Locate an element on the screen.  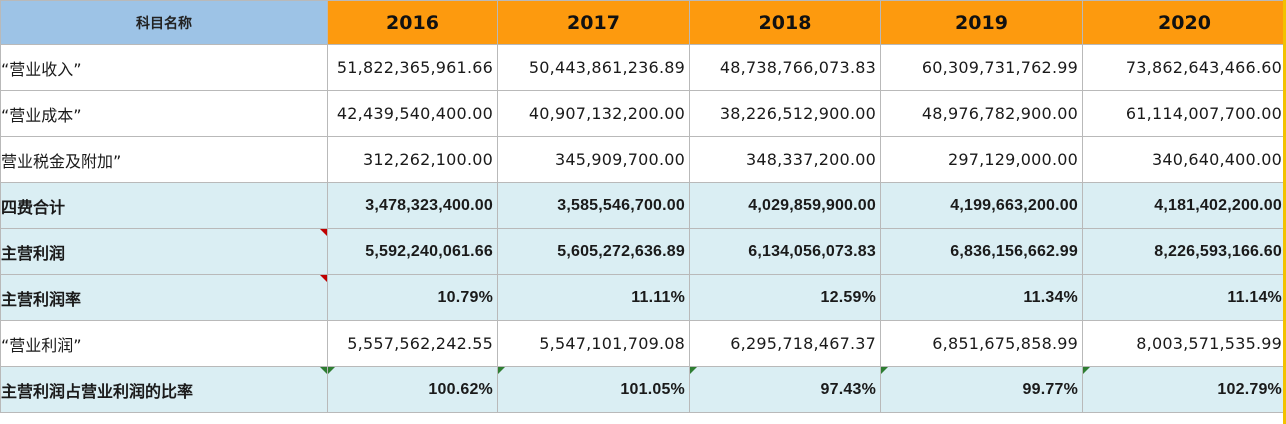
table-cell: 4,029,859,900.00 is located at coordinates (785, 205).